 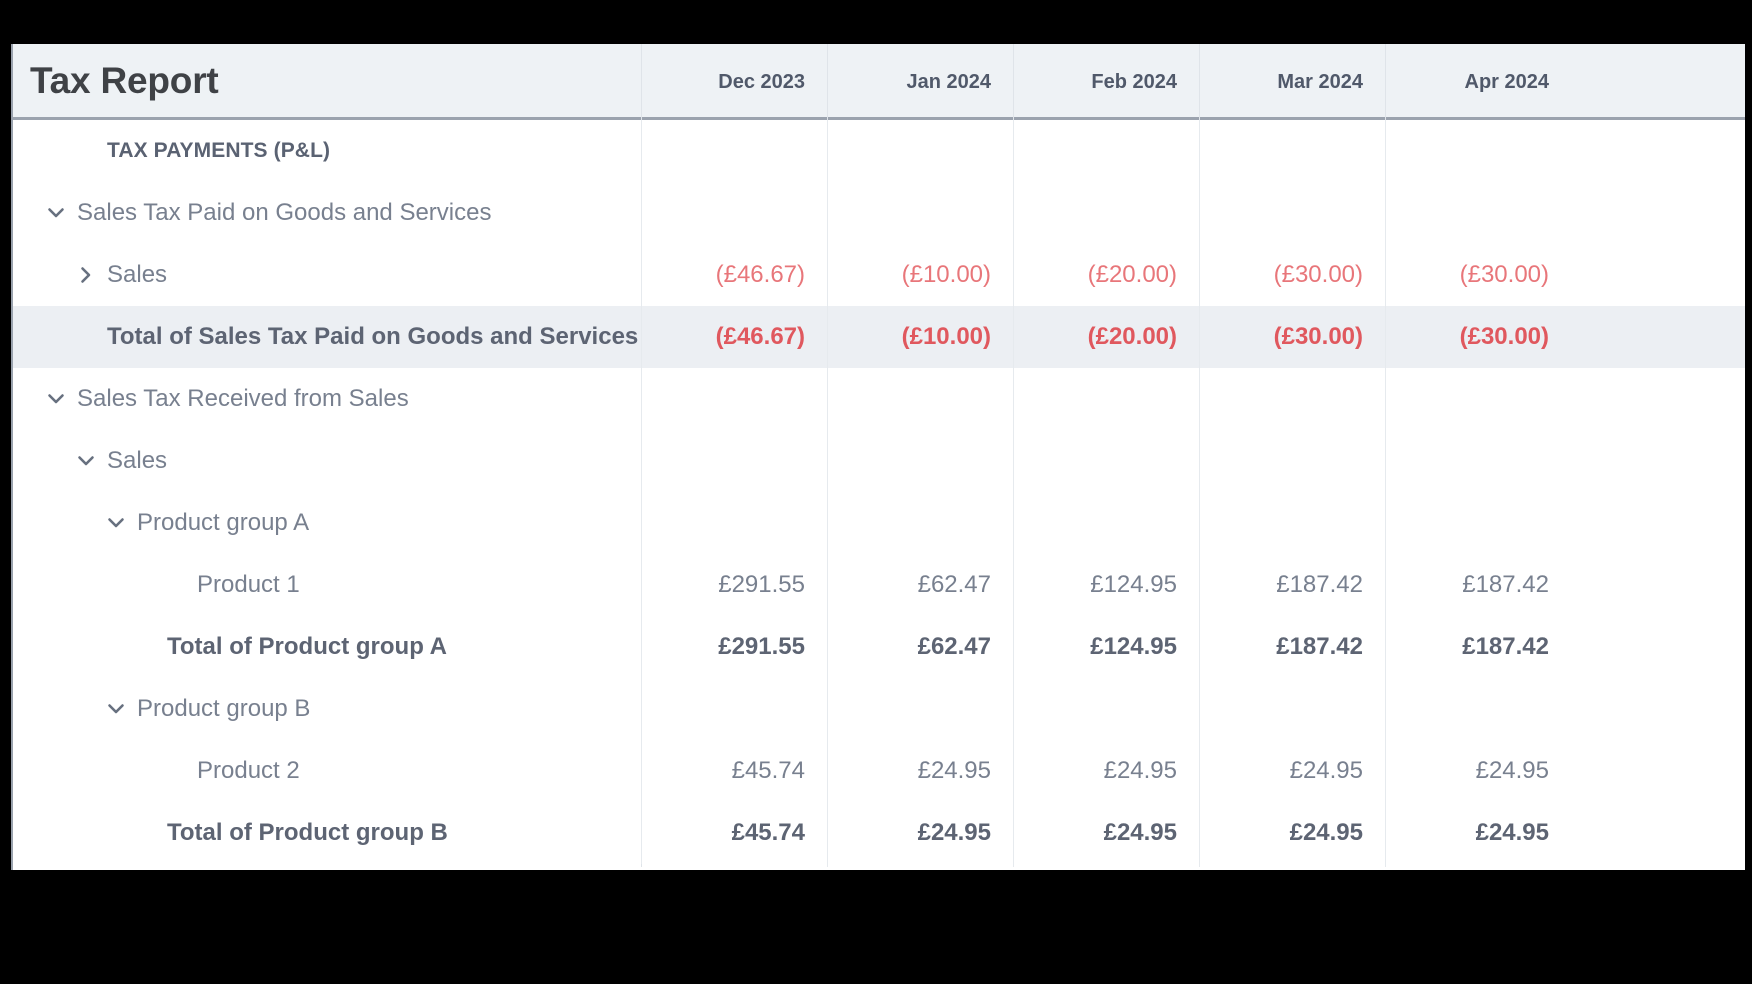 I want to click on table-row: Sales, so click(x=879, y=461).